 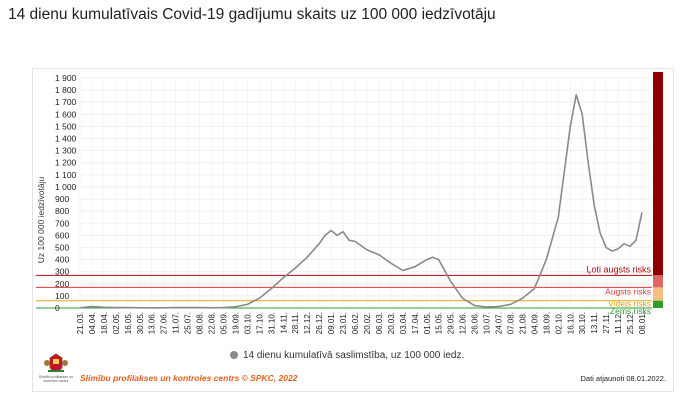 I want to click on x-tick-label: 06.03., so click(x=379, y=323).